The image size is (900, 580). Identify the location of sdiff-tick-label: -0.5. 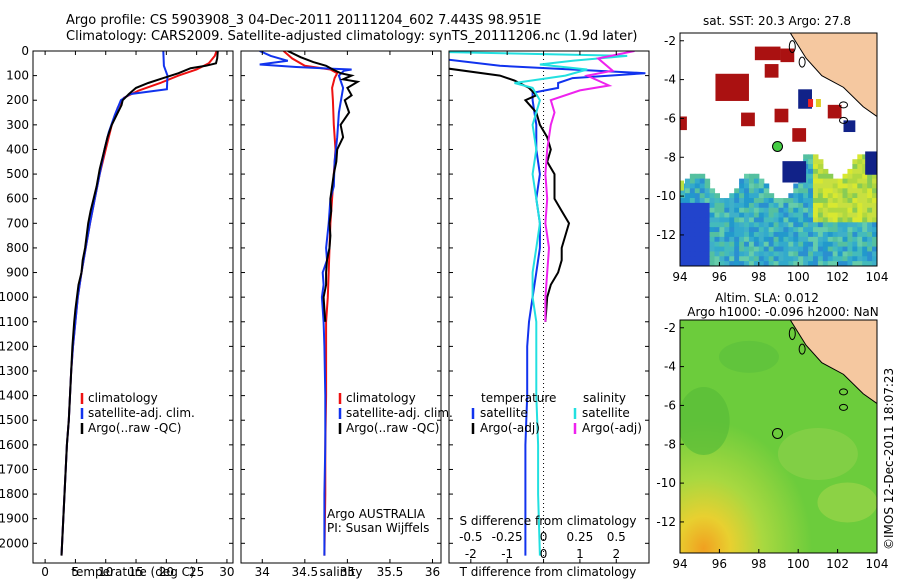
(470, 537).